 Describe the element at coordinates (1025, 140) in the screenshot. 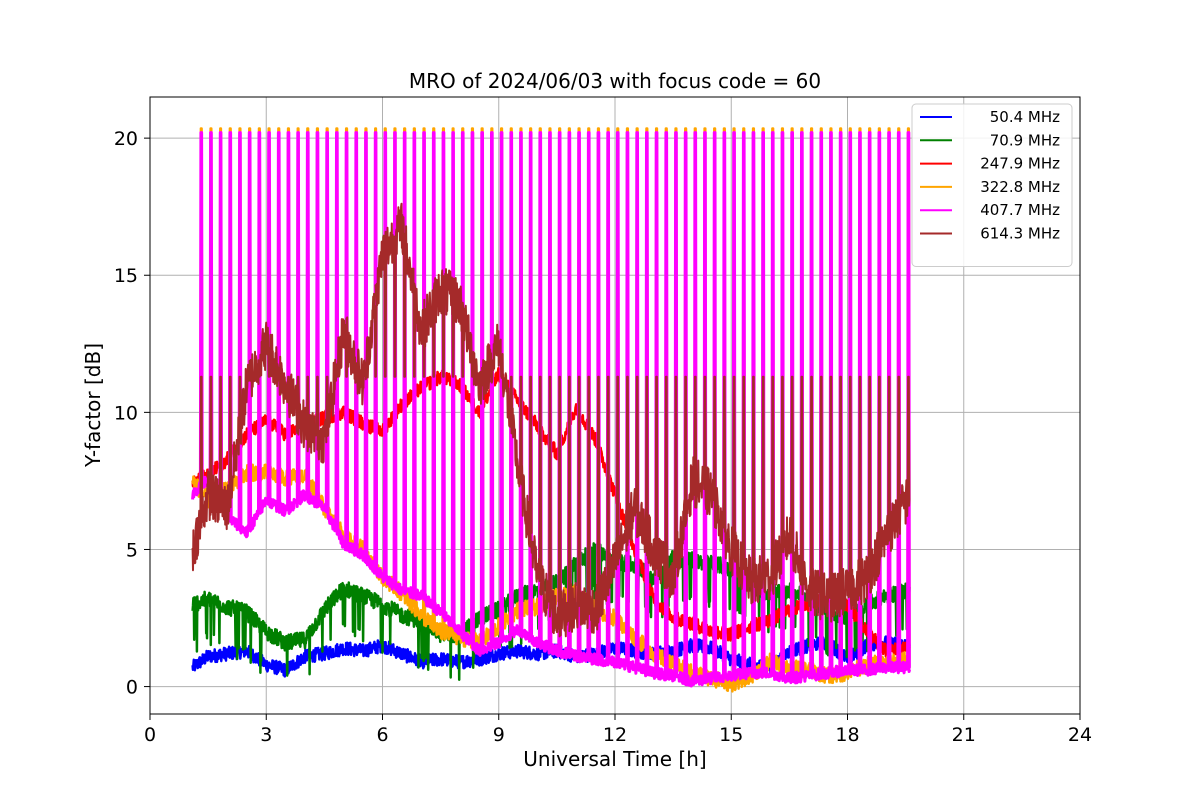

I see `legend-label: 70.9 MHz` at that location.